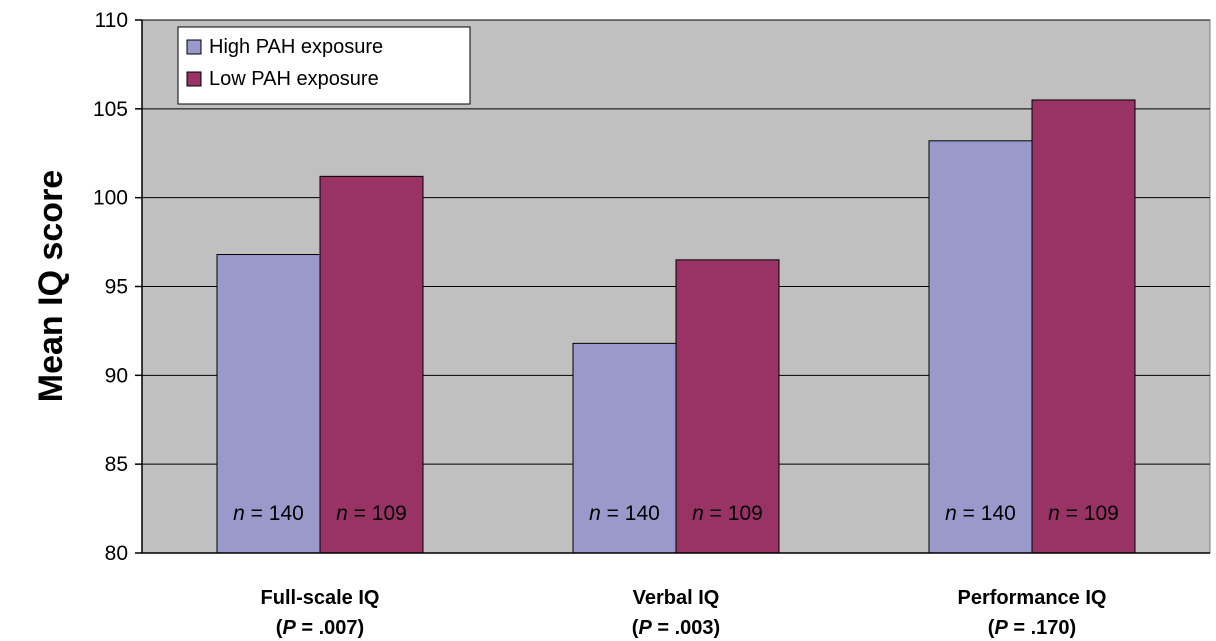 This screenshot has height=641, width=1216. Describe the element at coordinates (116, 464) in the screenshot. I see `y-tick-label: 85` at that location.